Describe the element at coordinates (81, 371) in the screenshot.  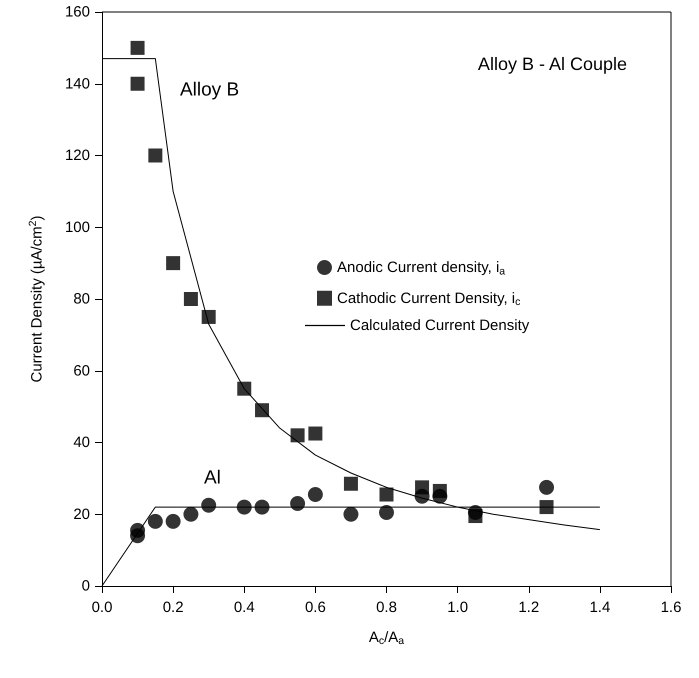
I see `y-tick-label: 60` at that location.